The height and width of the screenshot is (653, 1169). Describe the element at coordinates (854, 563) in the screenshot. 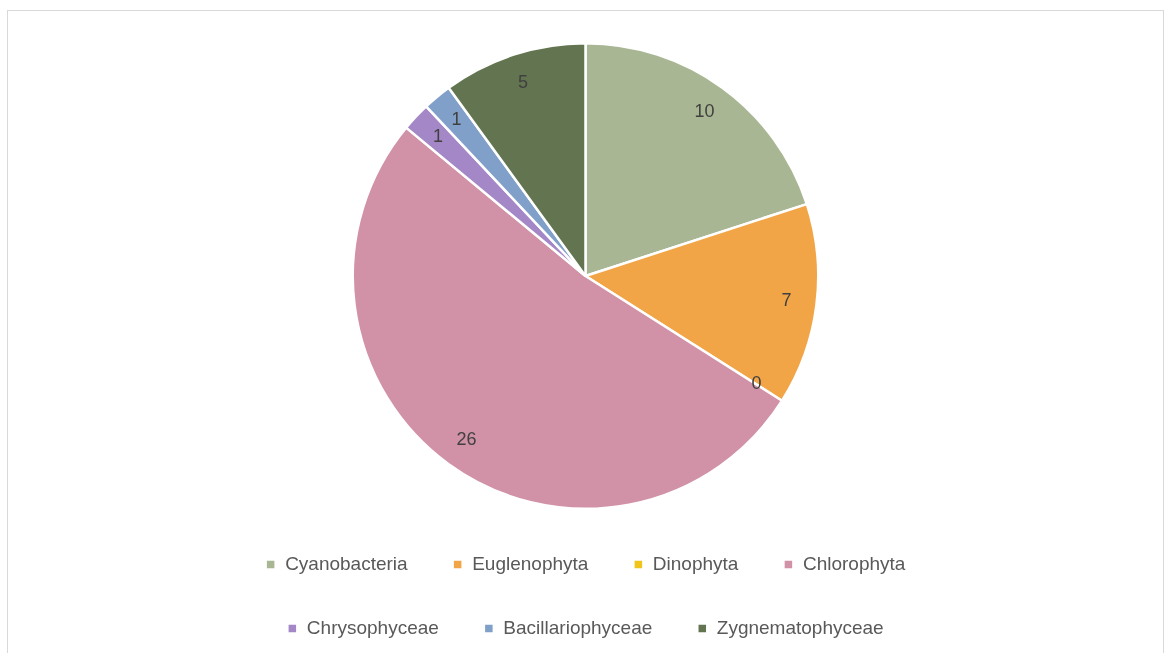

I see `legend-label: Chlorophyta` at that location.